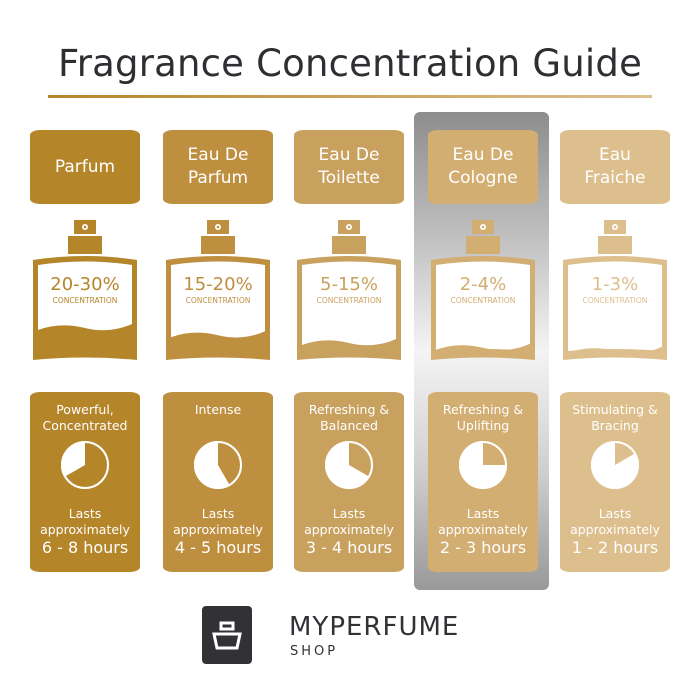 The image size is (700, 700). I want to click on type-header: Eau De Toilette, so click(349, 167).